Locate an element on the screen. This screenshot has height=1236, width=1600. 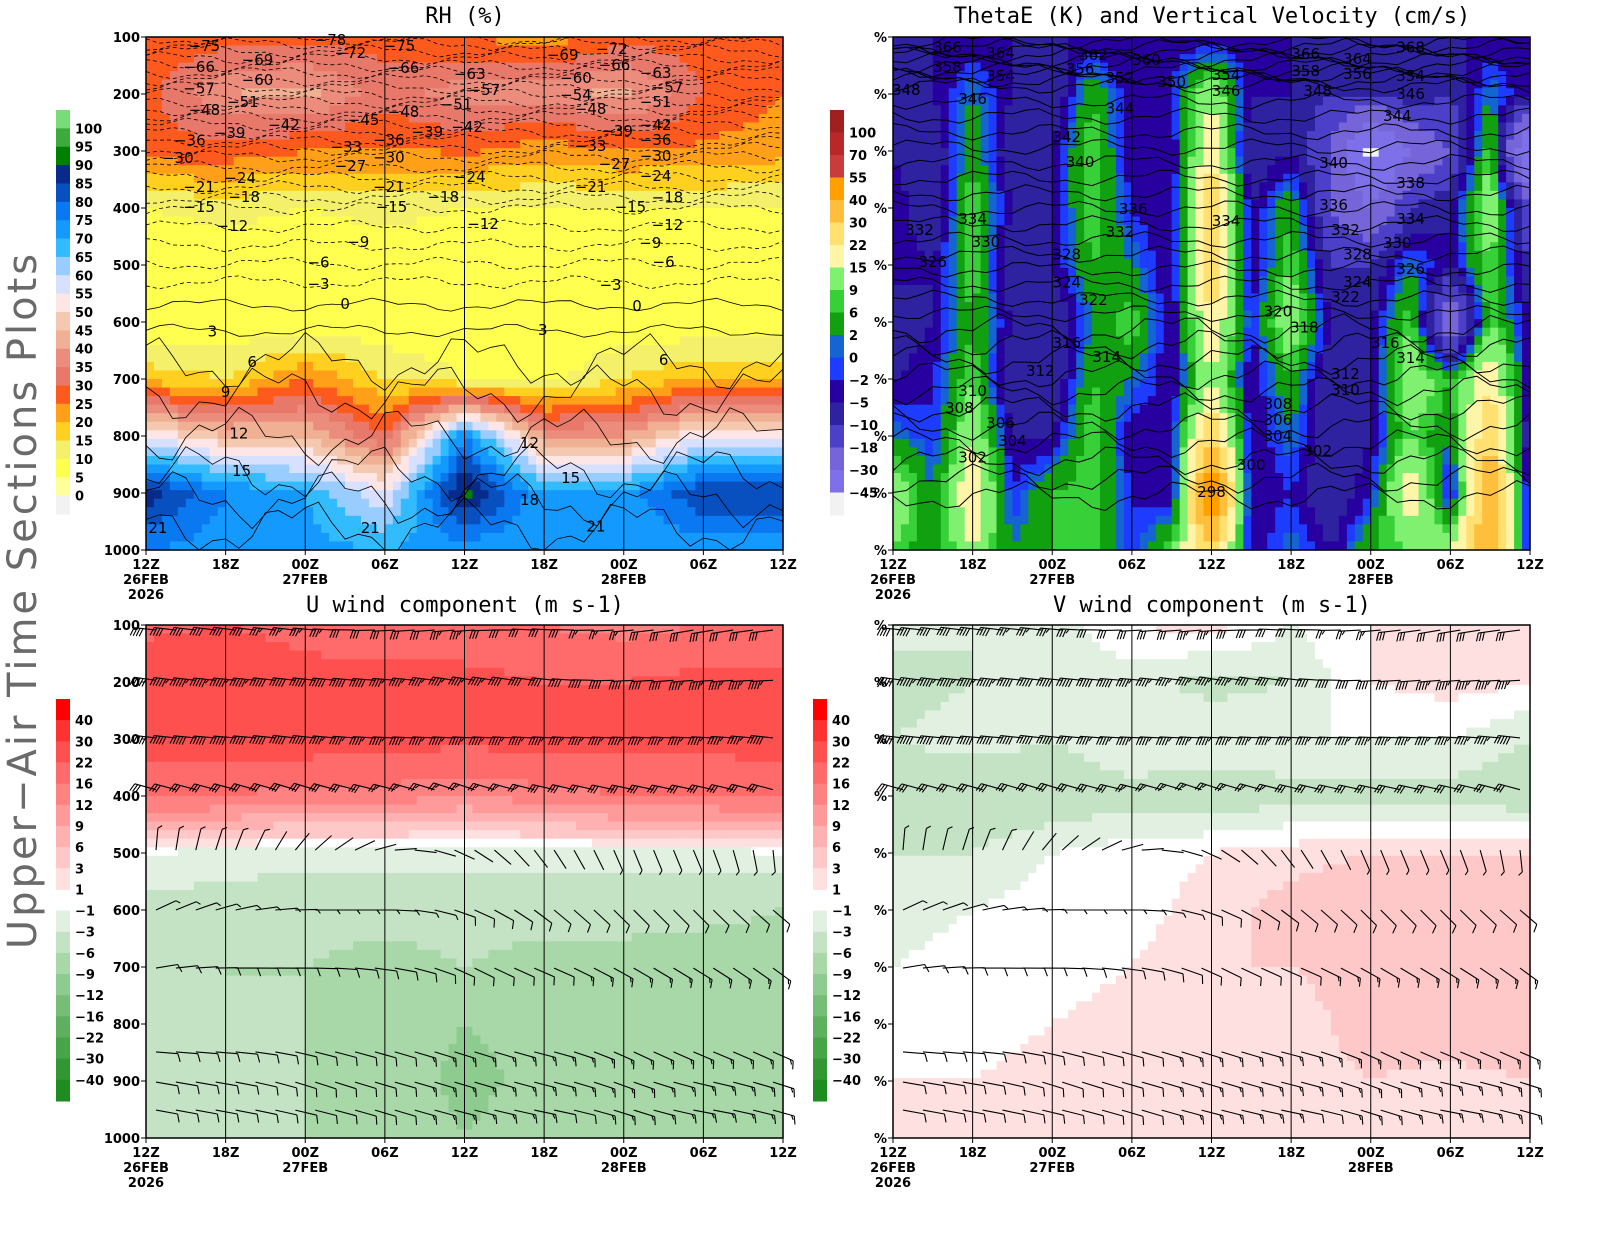
rh-contour-label: 0 is located at coordinates (345, 304).